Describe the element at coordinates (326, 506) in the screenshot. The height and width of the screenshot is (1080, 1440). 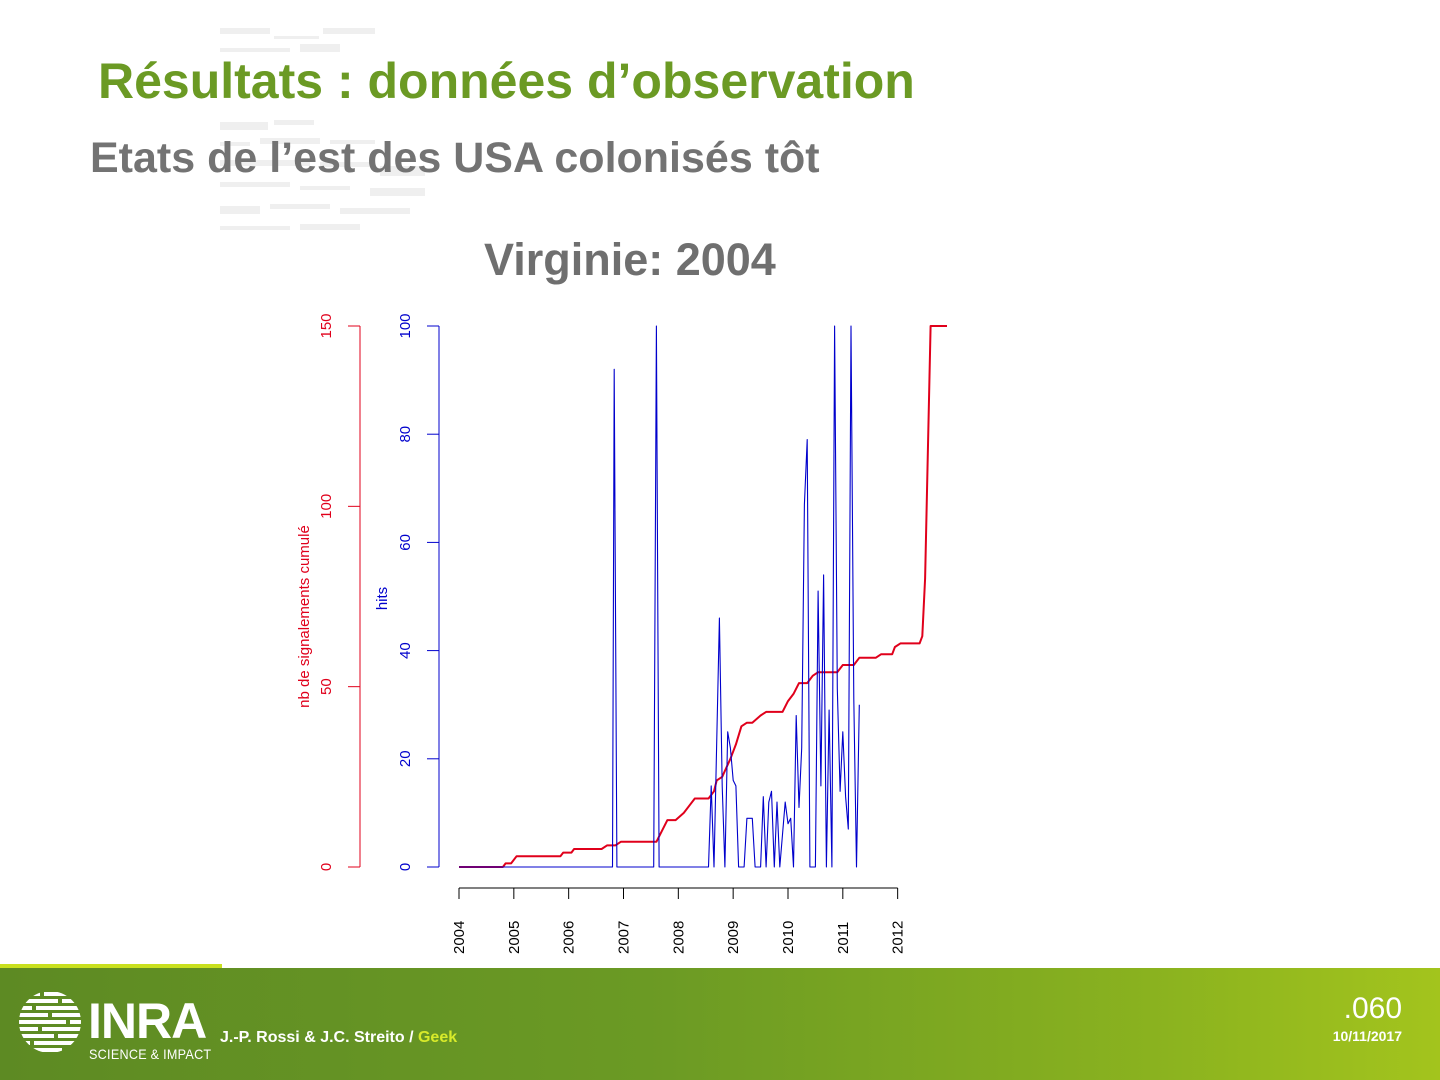
I see `left-axis-tick-label: 100` at that location.